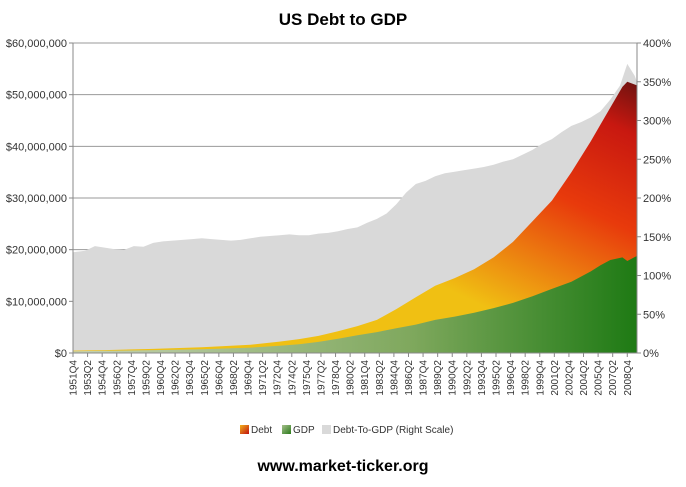 This screenshot has height=487, width=686. What do you see at coordinates (278, 378) in the screenshot?
I see `x-tick-label: 1972Q4` at bounding box center [278, 378].